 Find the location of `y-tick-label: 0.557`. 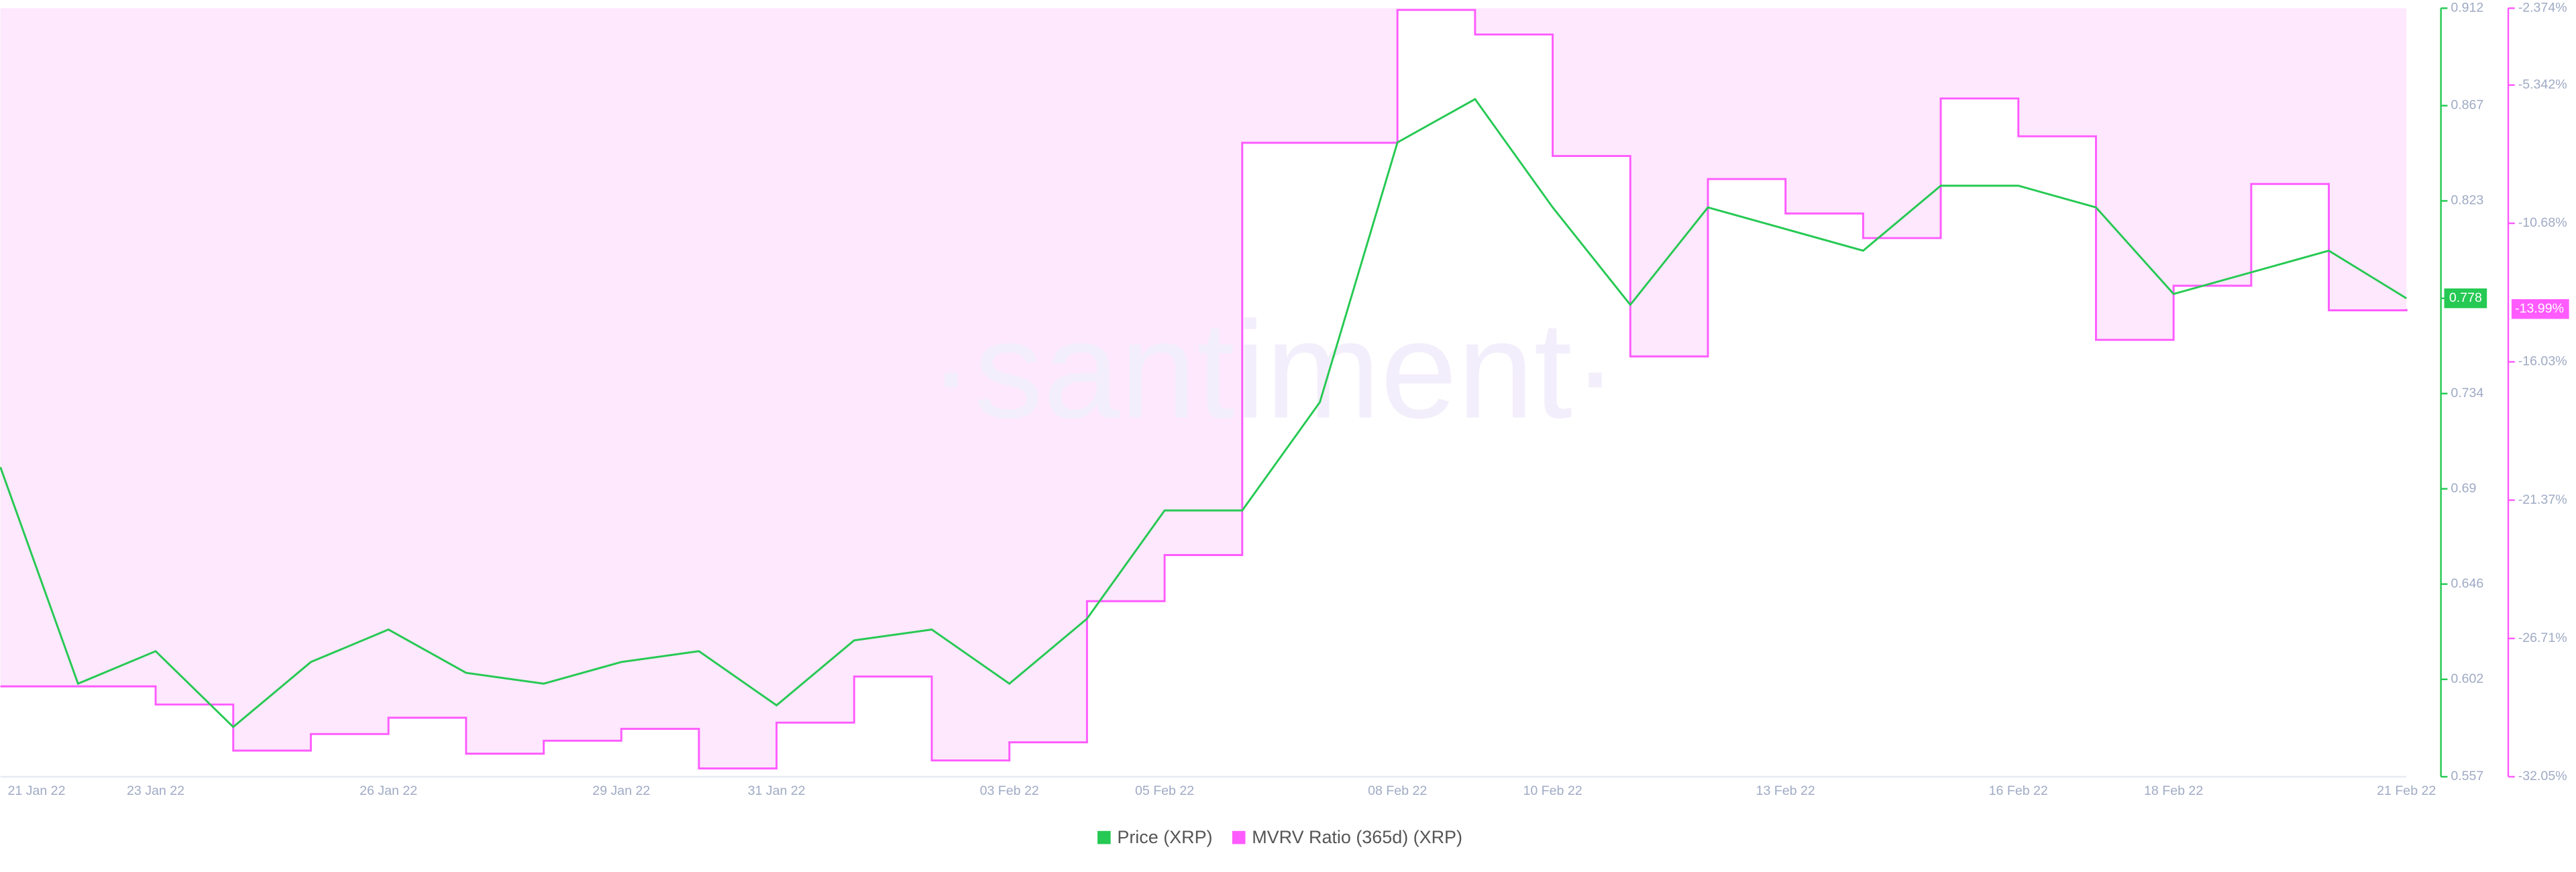

y-tick-label: 0.557 is located at coordinates (2467, 776).